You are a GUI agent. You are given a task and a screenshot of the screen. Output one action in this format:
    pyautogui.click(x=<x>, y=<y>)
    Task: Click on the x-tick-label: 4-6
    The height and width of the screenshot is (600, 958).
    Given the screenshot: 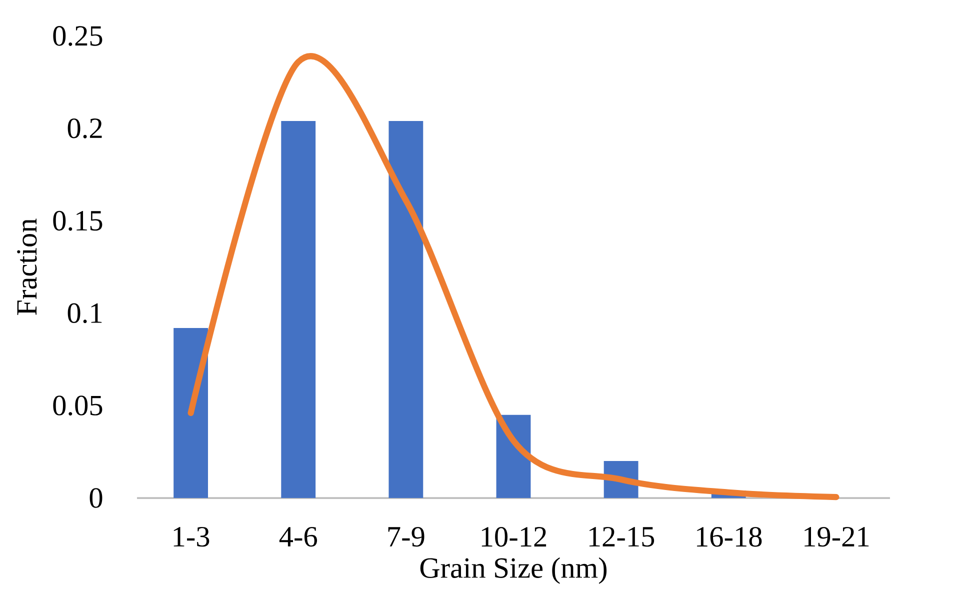 What is the action you would take?
    pyautogui.click(x=298, y=536)
    